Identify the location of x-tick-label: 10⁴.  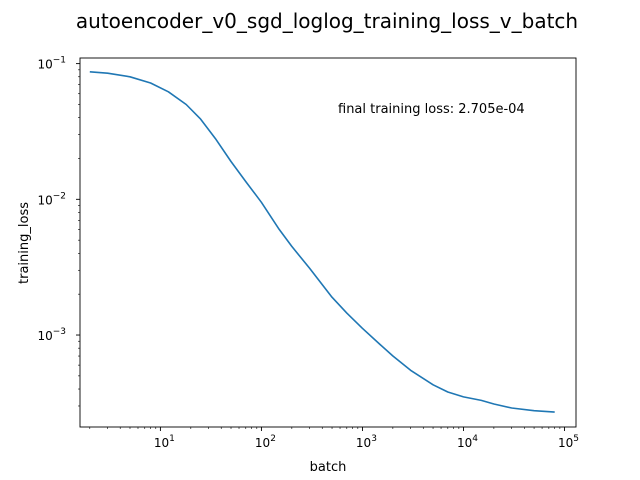
(467, 442).